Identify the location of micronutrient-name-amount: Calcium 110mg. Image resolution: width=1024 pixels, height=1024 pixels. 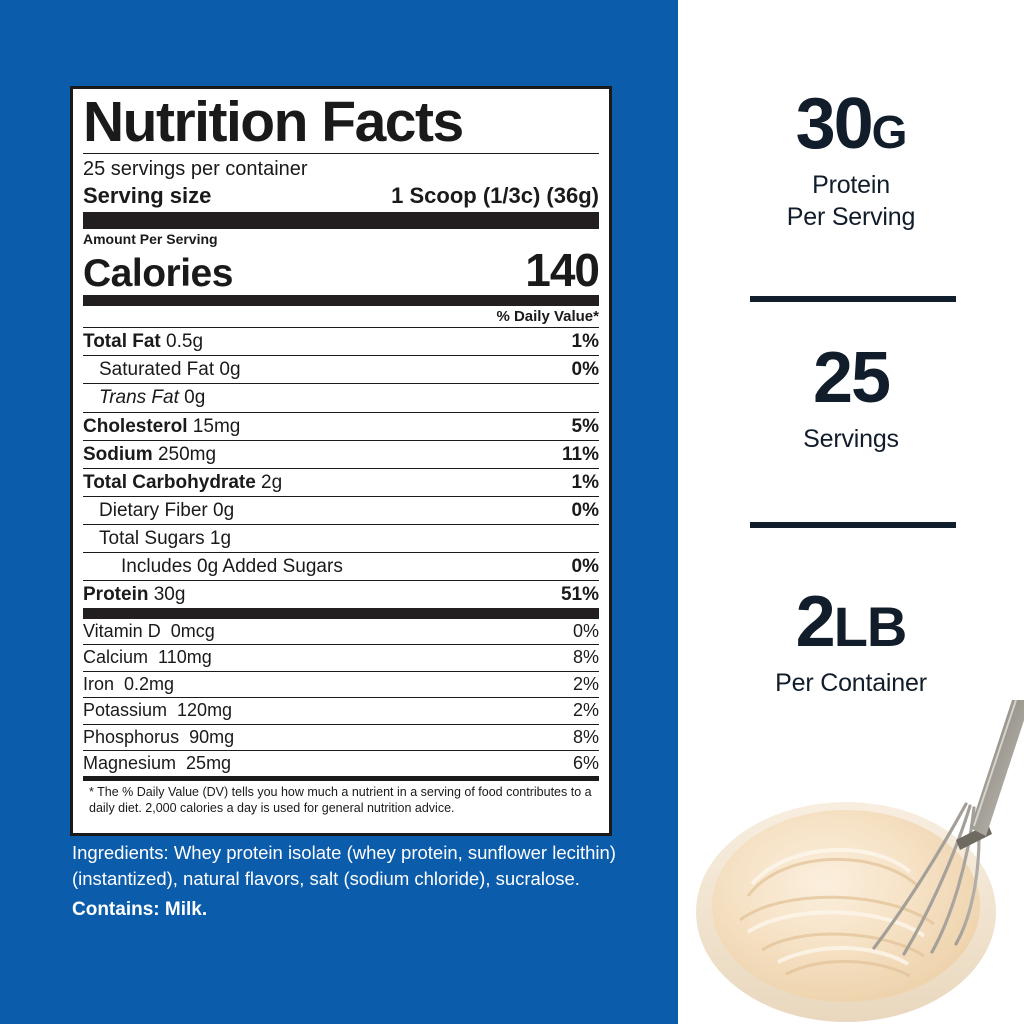
(147, 657).